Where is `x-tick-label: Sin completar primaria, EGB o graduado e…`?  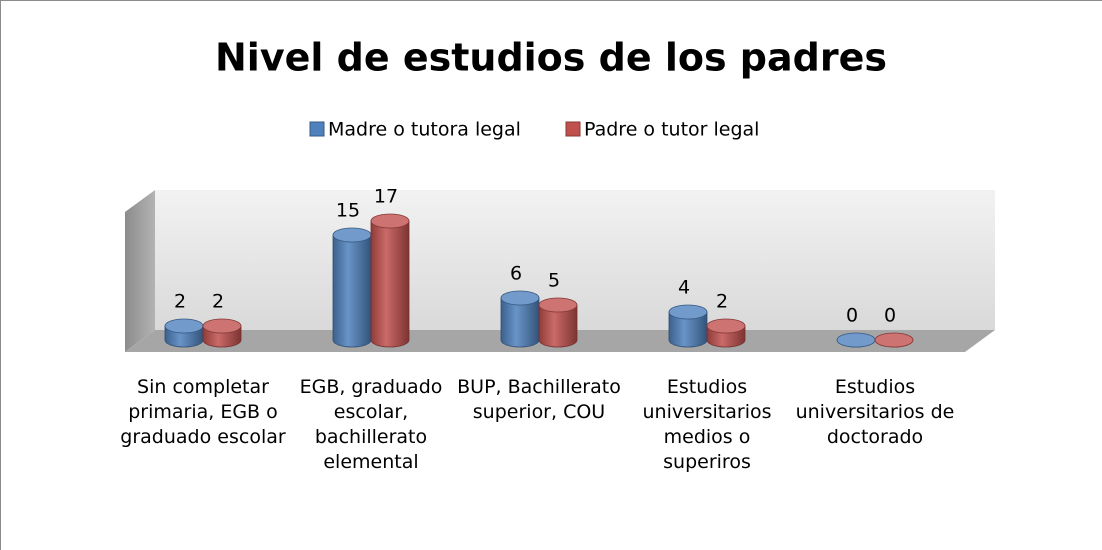
x-tick-label: Sin completar primaria, EGB o graduado e… is located at coordinates (203, 412).